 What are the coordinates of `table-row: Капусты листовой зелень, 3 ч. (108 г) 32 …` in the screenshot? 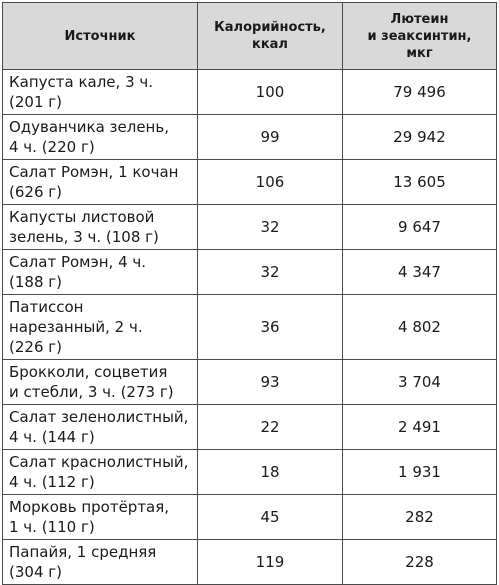 It's located at (249, 227).